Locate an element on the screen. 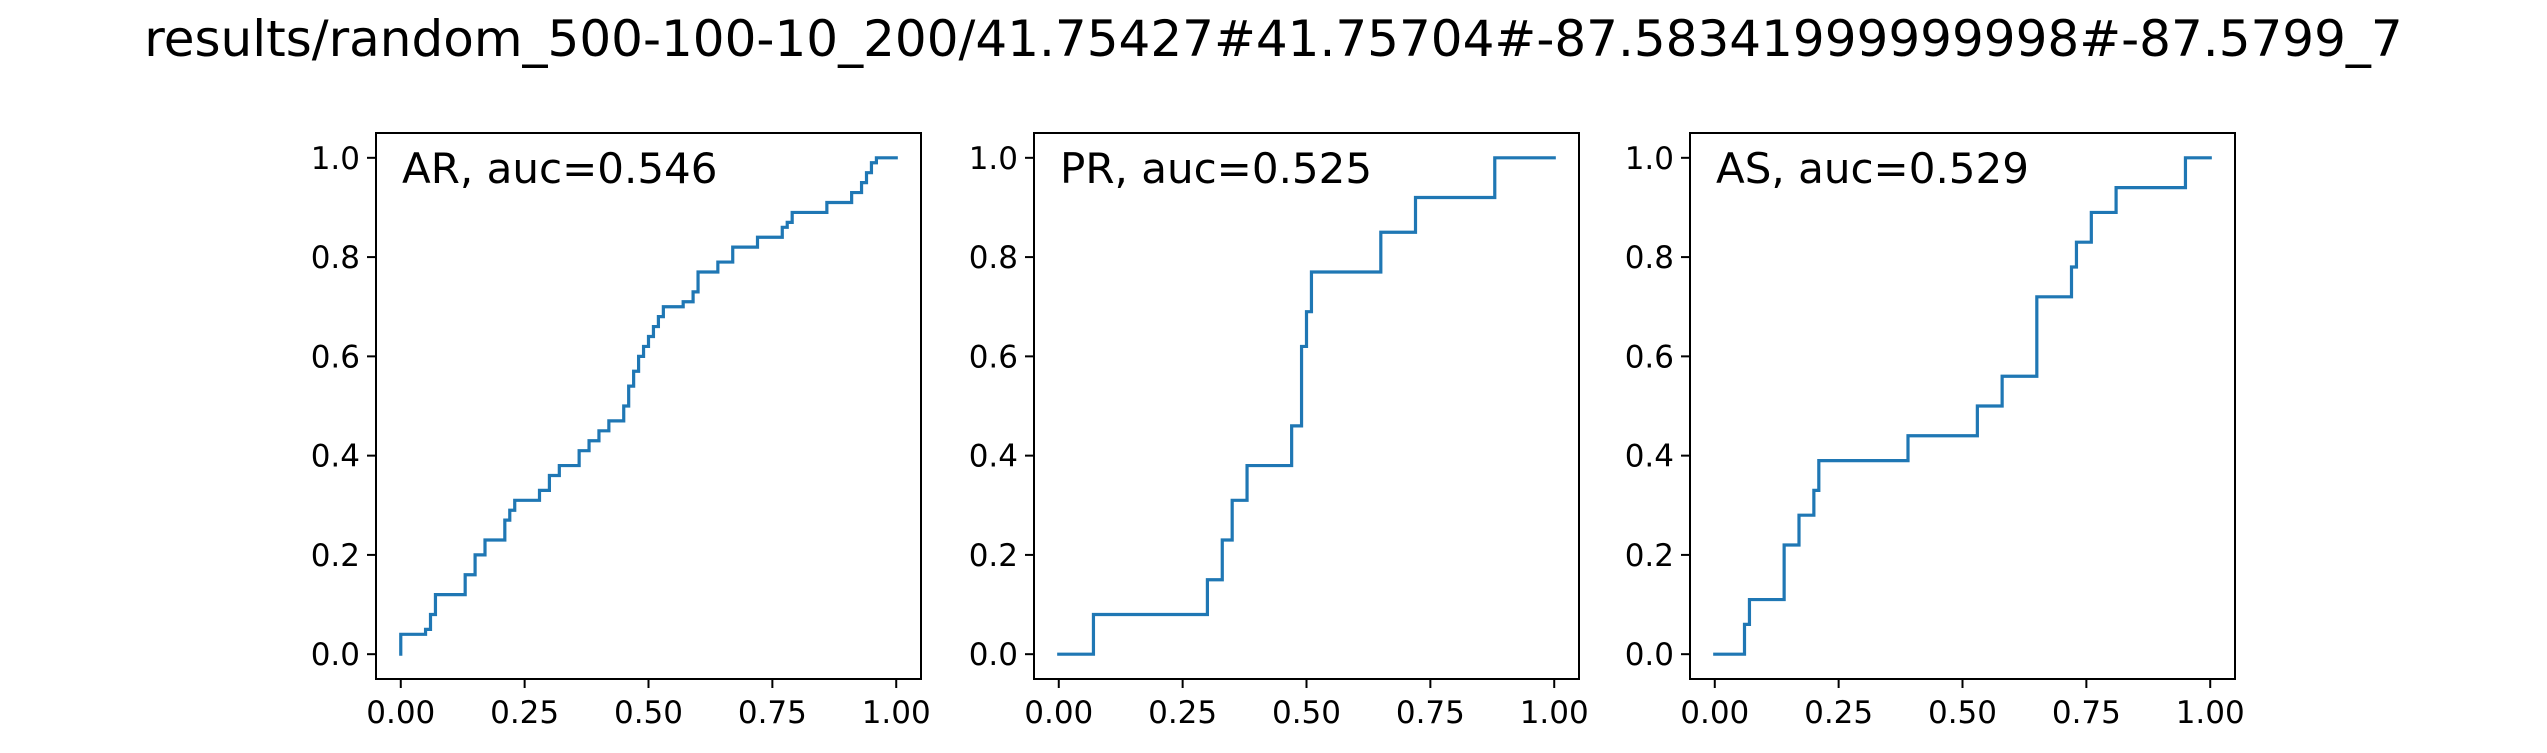 This screenshot has width=2547, height=753. series-line-pr is located at coordinates (1306, 406).